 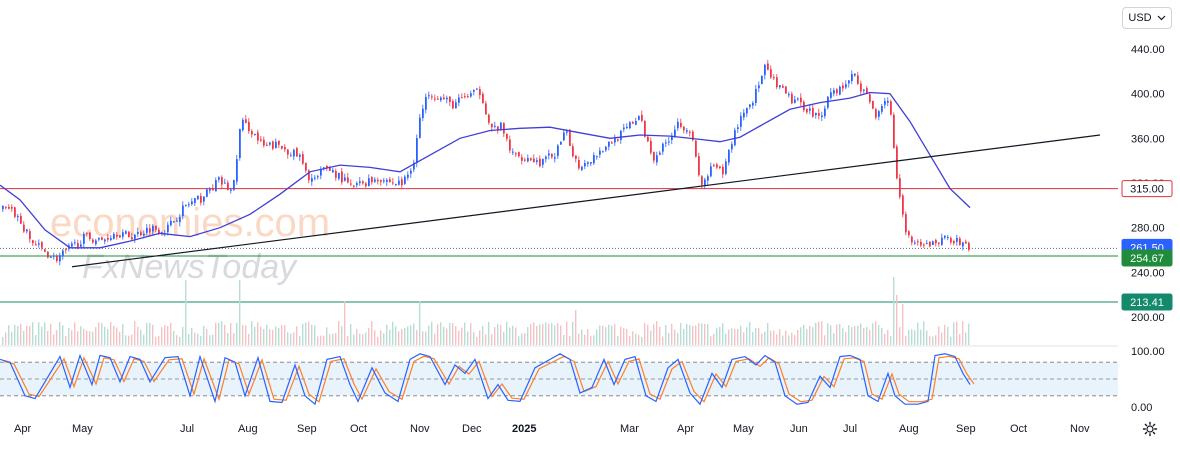 I want to click on level-badge-support-teal, so click(x=1147, y=302).